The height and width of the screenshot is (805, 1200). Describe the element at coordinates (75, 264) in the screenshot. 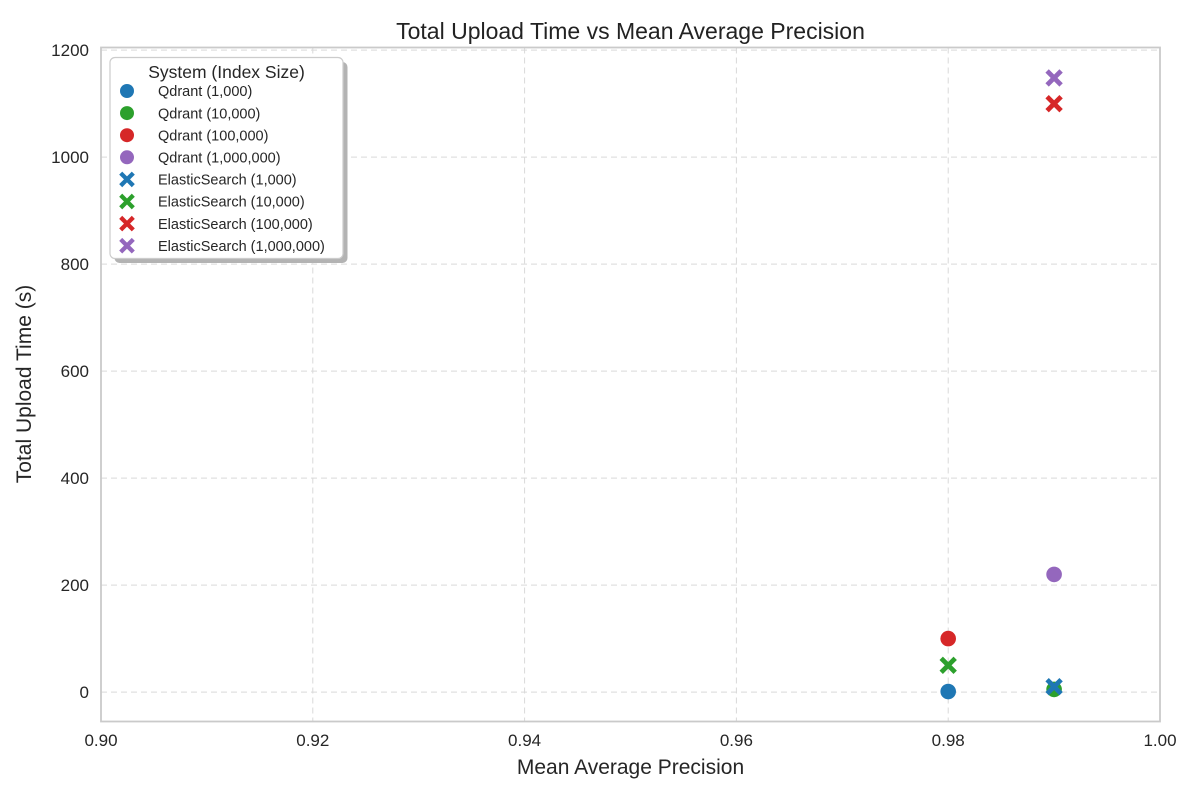

I see `y-tick-label-800: 800` at that location.